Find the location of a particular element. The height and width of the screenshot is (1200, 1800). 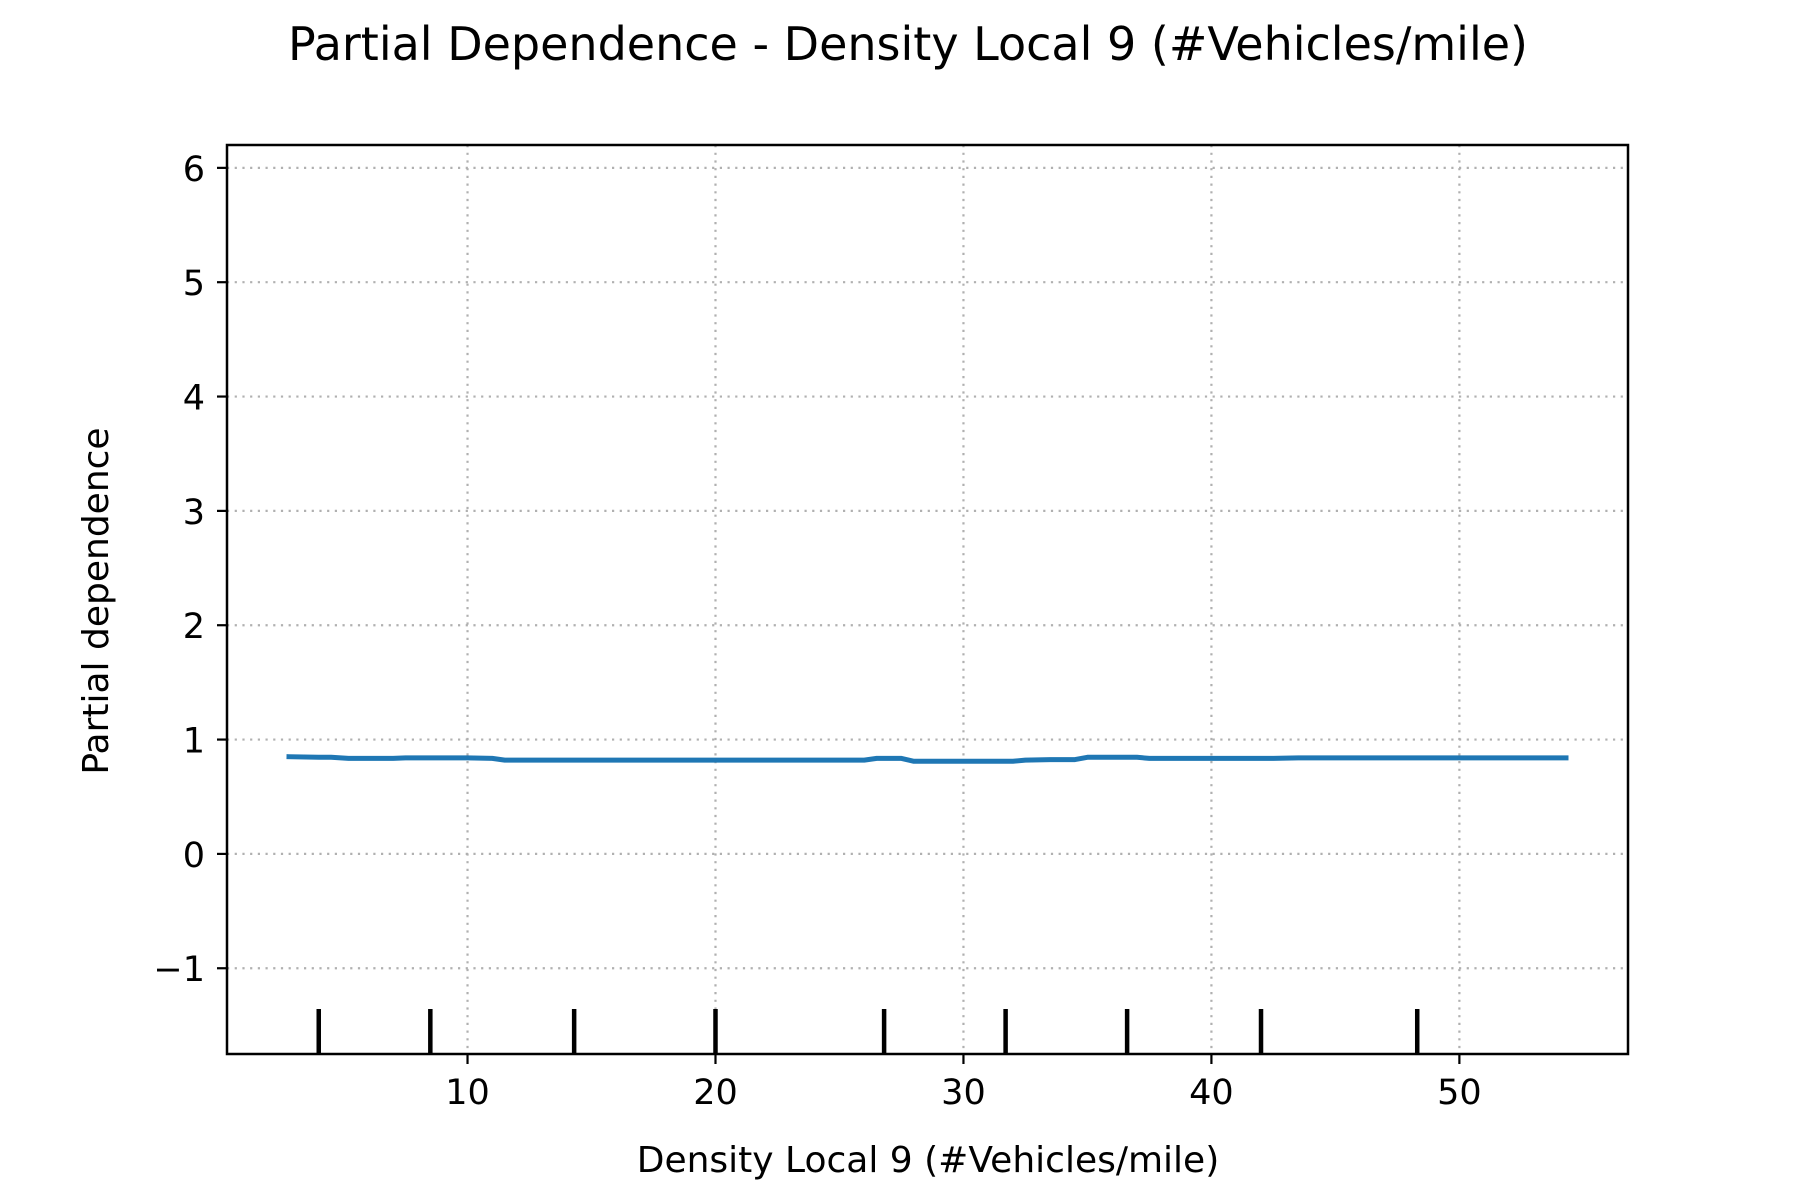

x-axis-label: Density Local 9 (#Vehicles/mile) is located at coordinates (928, 1160).